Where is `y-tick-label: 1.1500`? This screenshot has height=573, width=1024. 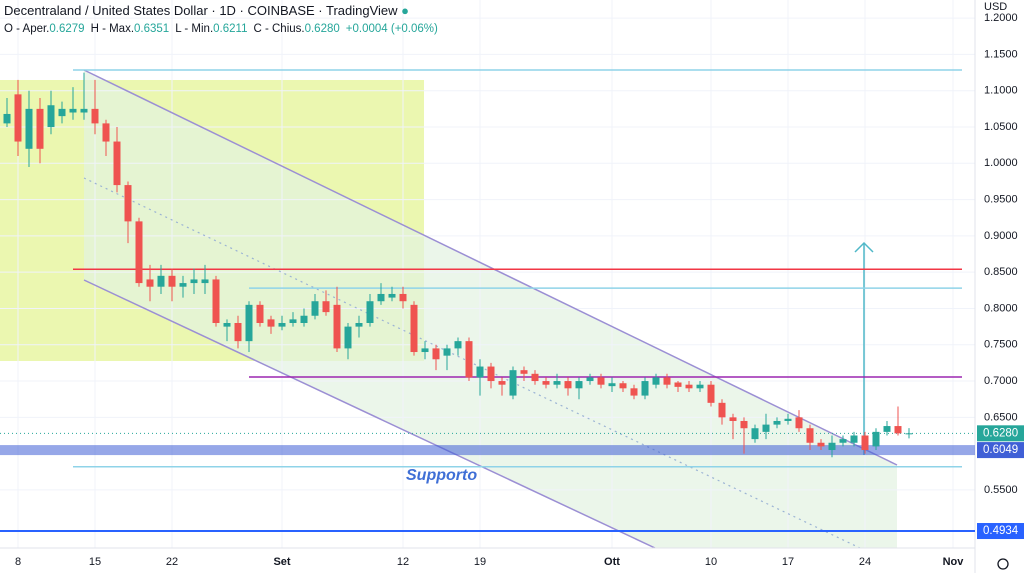
y-tick-label: 1.1500 is located at coordinates (1001, 54).